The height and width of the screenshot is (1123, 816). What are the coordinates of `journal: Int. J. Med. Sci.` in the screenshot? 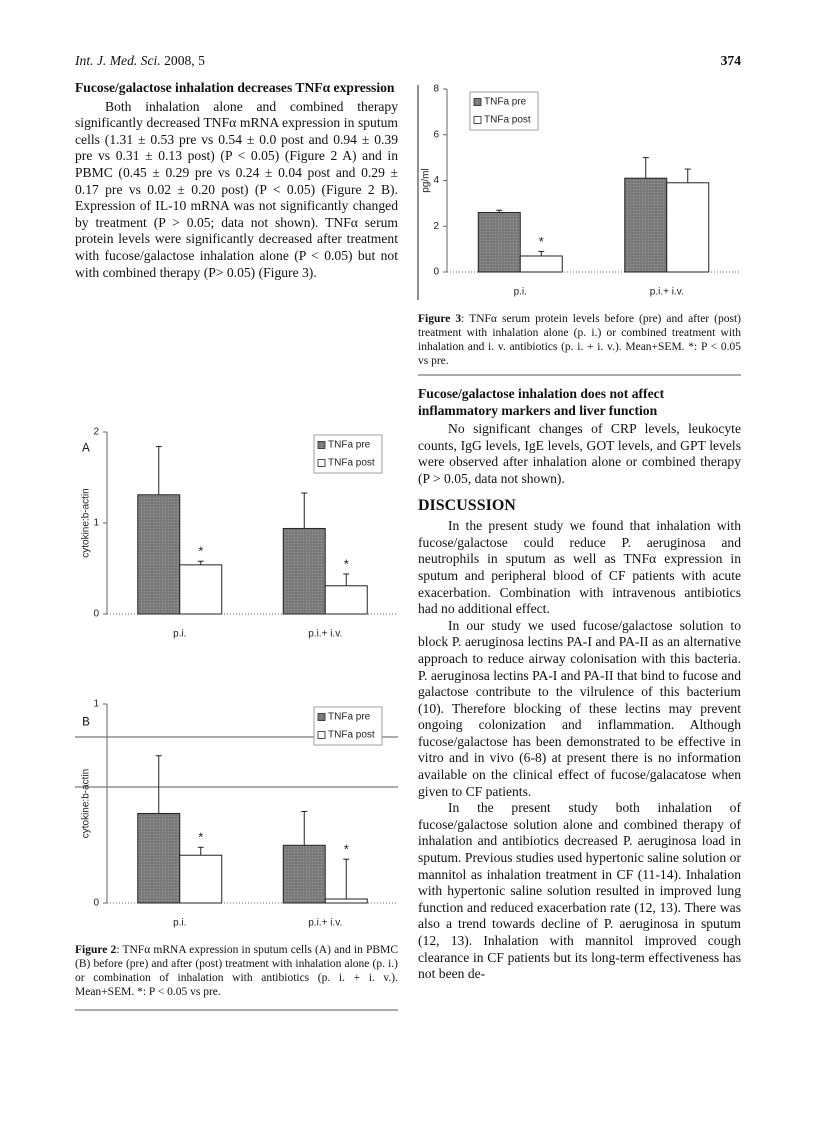 It's located at (118, 60).